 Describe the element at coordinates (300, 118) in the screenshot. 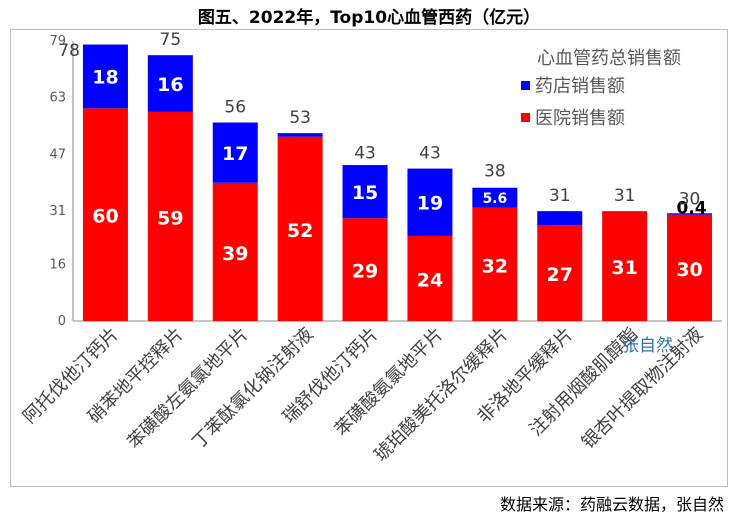

I see `total-value-label: 53` at that location.